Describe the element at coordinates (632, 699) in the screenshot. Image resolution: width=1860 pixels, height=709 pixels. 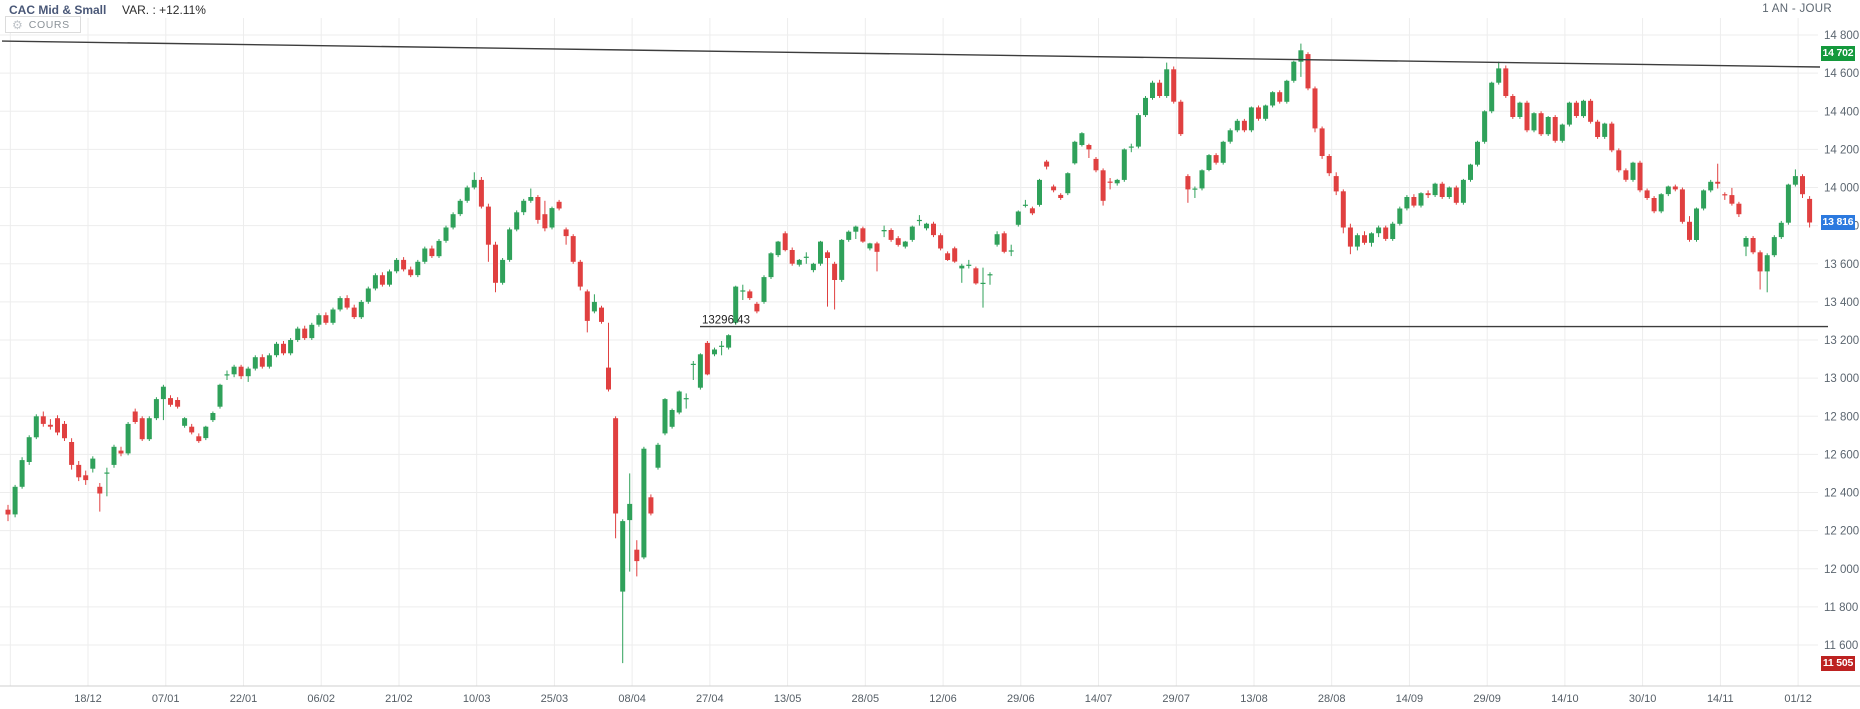
I see `x-axis-label: 08/04` at that location.